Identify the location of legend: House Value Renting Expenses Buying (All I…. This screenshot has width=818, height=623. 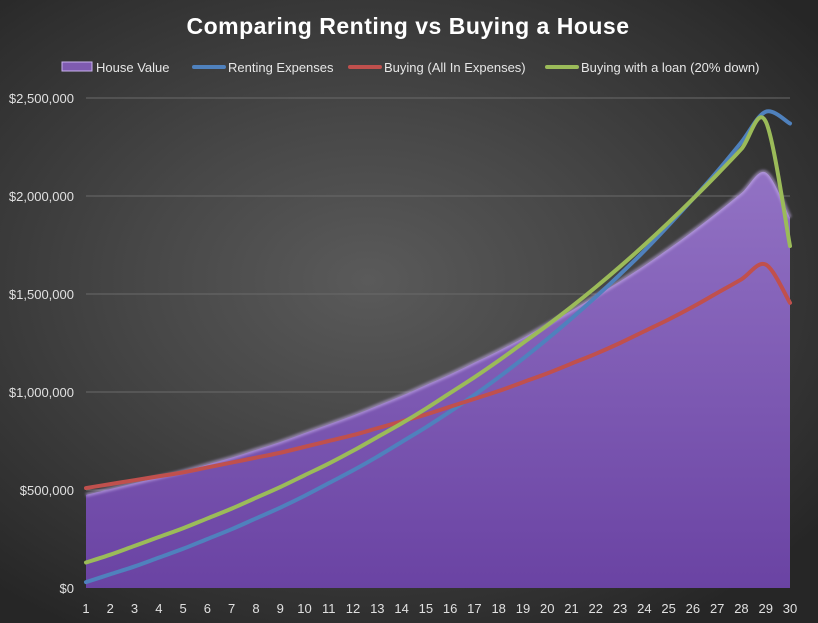
(410, 67).